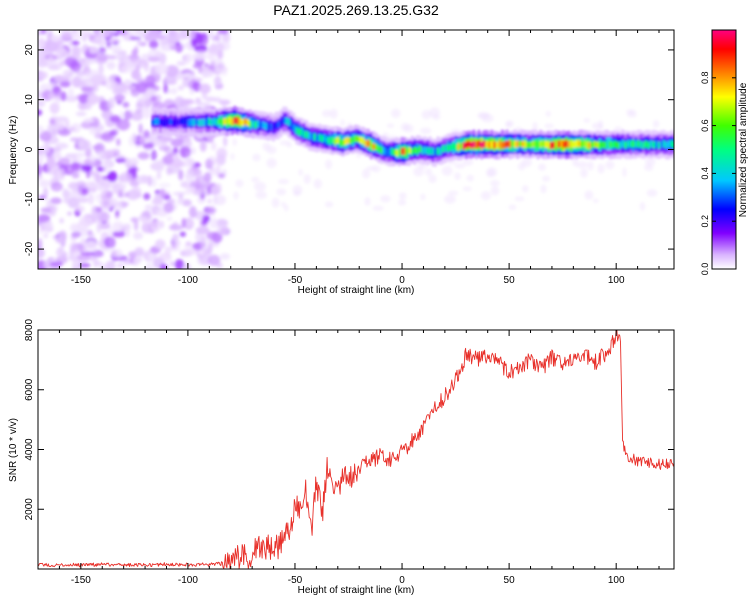 The image size is (750, 600). I want to click on spectrogram-xtick-label: -100, so click(188, 280).